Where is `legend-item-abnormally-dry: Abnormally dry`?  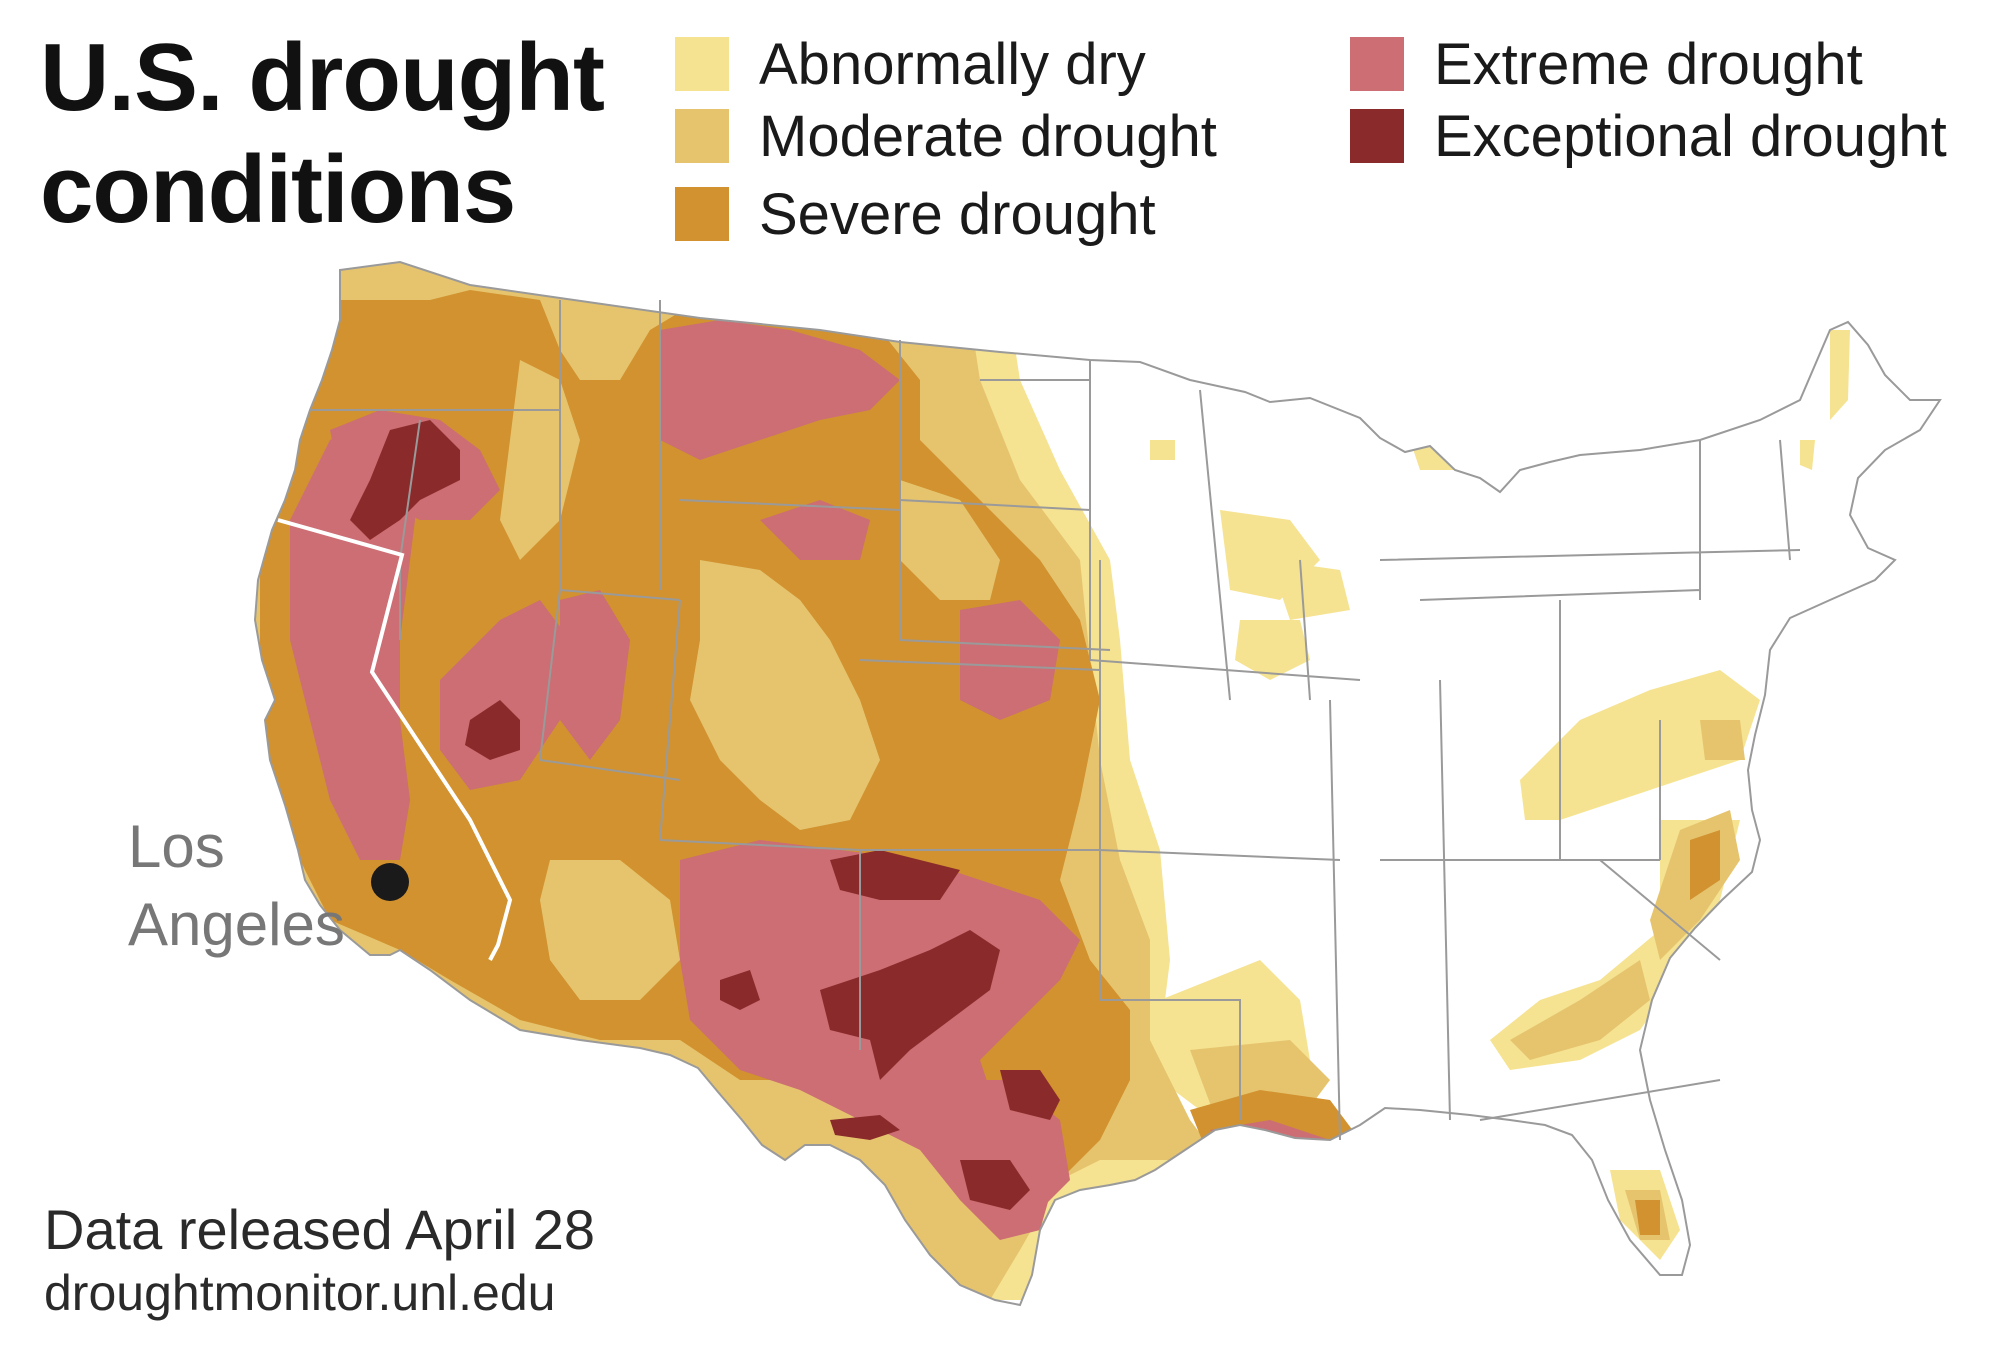
legend-item-abnormally-dry: Abnormally dry is located at coordinates (910, 64).